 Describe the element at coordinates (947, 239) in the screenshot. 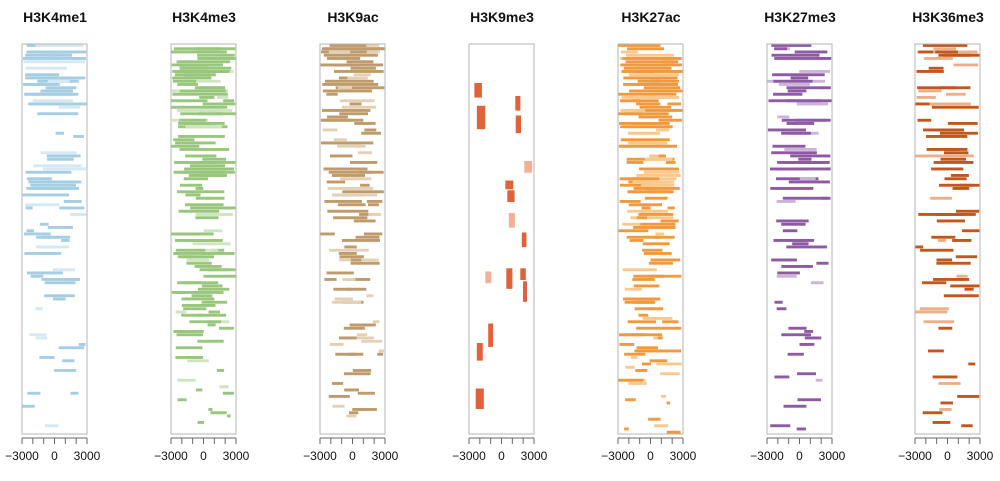

I see `panel-frame` at that location.